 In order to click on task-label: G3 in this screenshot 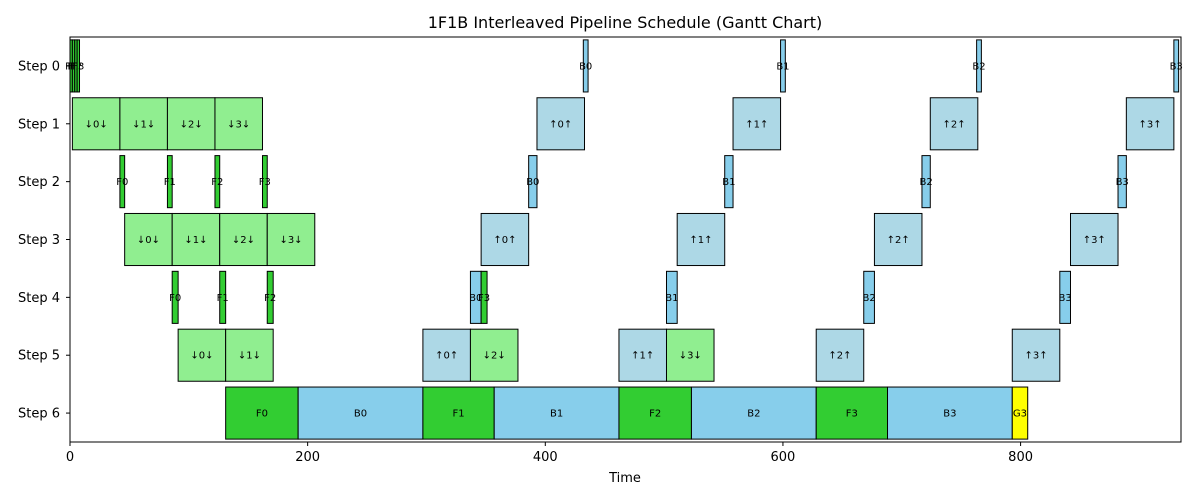, I will do `click(1020, 414)`.